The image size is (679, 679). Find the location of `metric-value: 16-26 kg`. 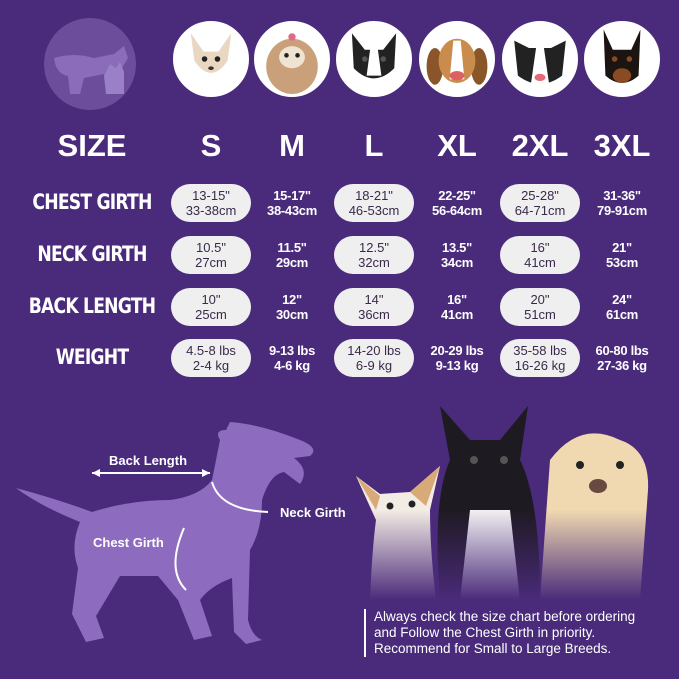

metric-value: 16-26 kg is located at coordinates (540, 365).